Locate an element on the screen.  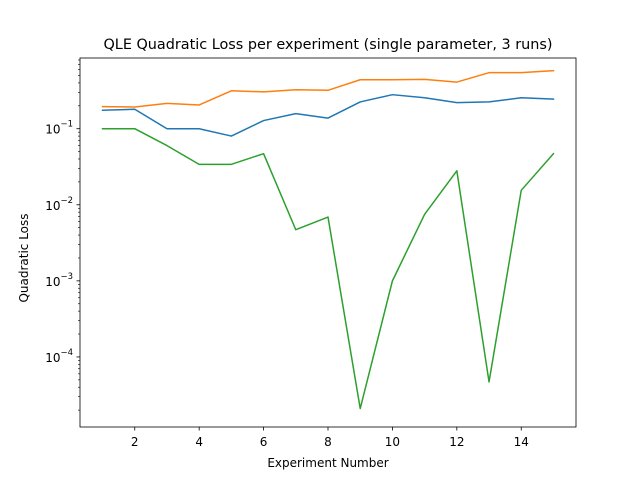
y-axis: 10⁻⁴ 10⁻³ 10⁻² 10⁻¹ is located at coordinates (62, 235).